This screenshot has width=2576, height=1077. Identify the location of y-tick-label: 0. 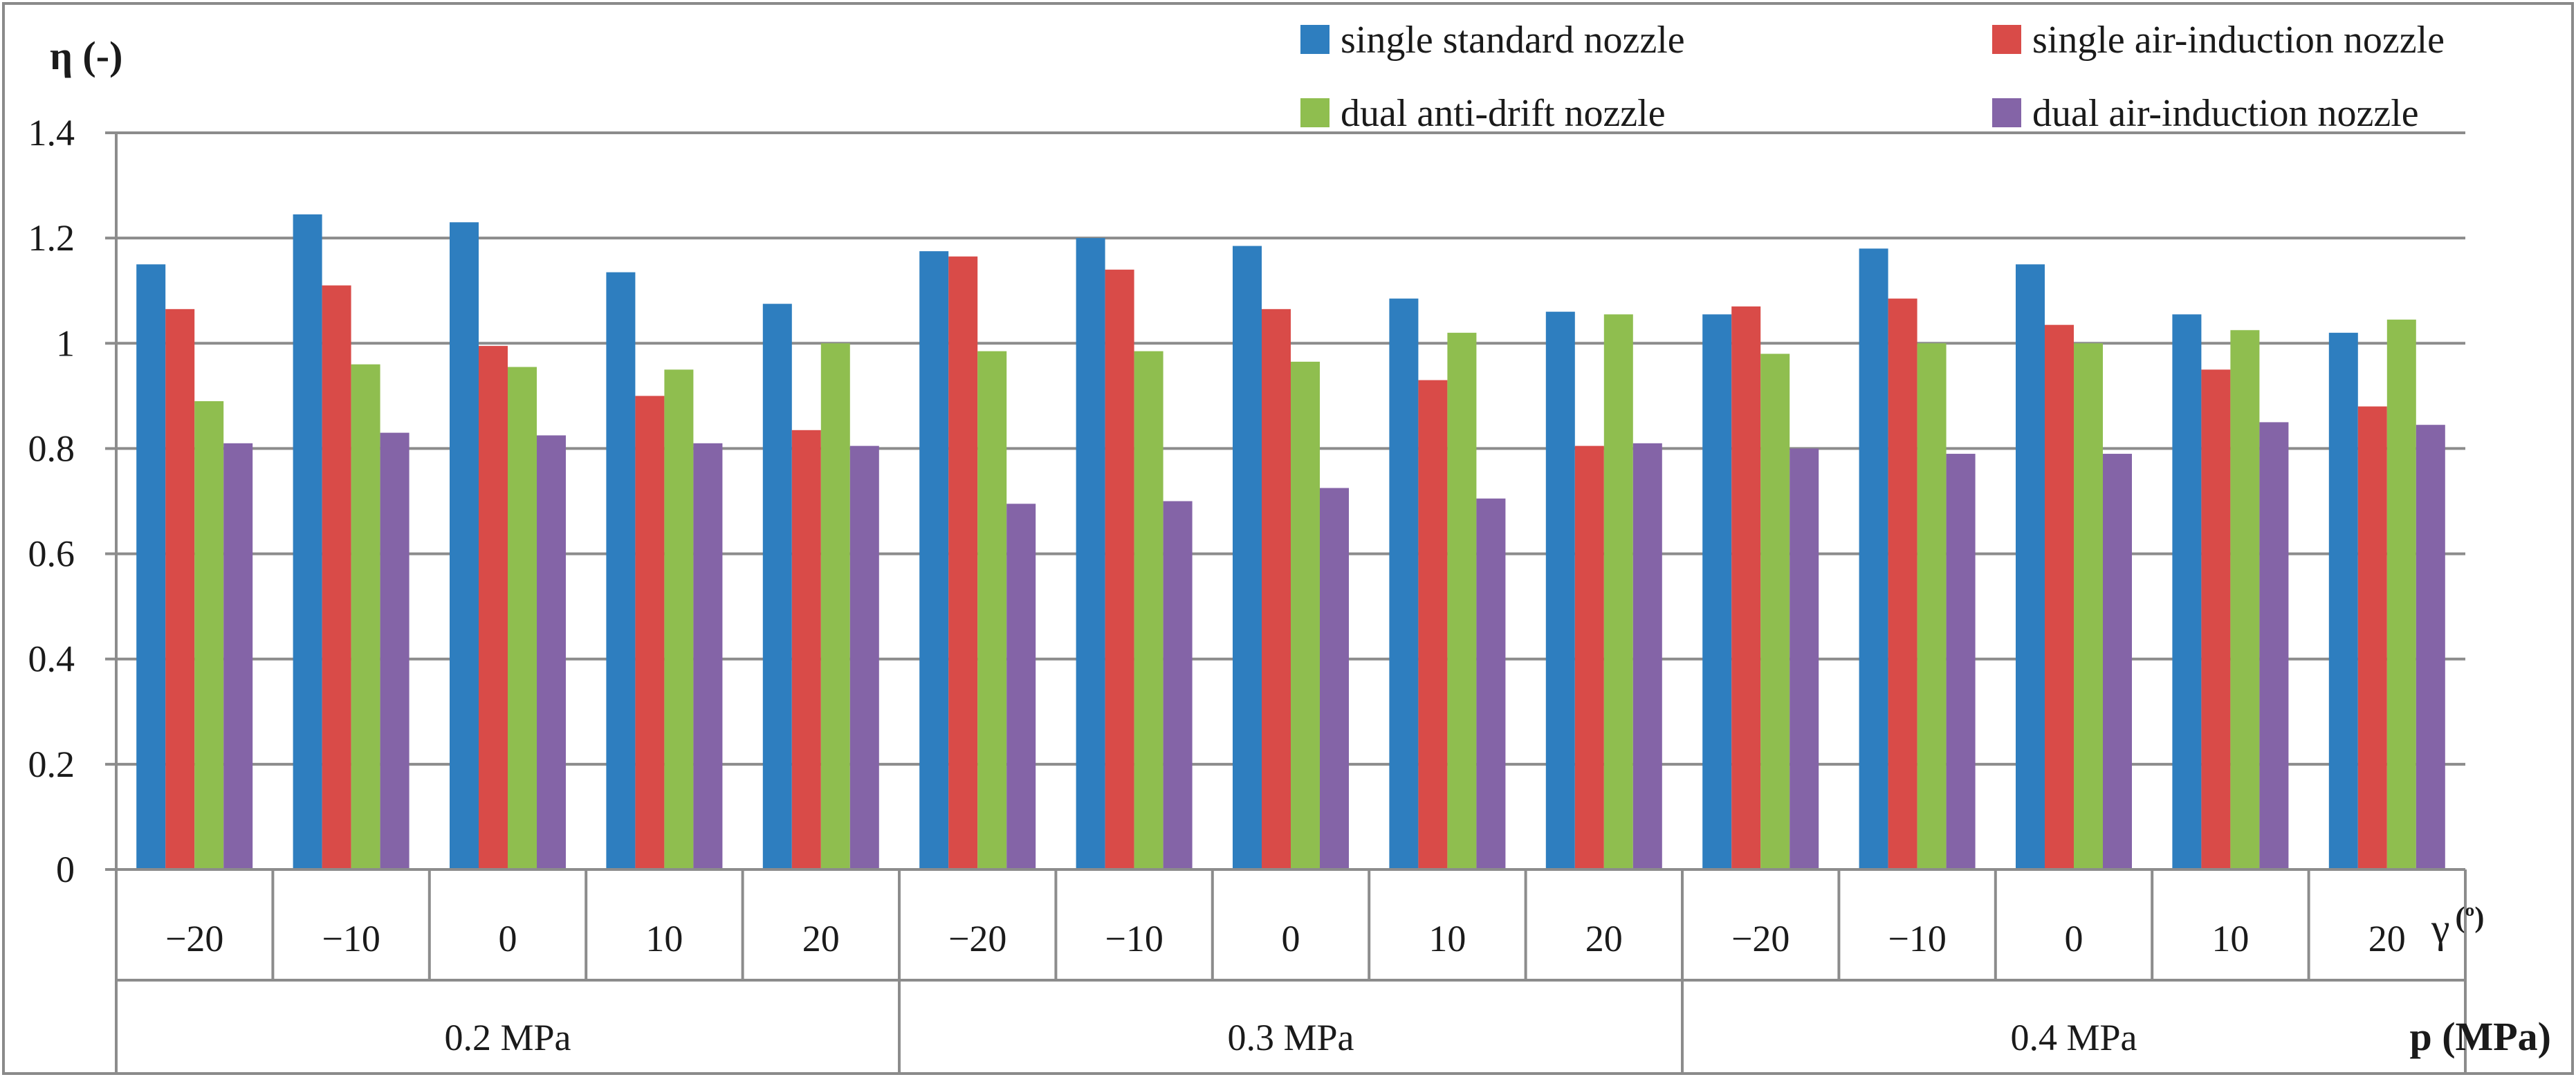
(65, 869).